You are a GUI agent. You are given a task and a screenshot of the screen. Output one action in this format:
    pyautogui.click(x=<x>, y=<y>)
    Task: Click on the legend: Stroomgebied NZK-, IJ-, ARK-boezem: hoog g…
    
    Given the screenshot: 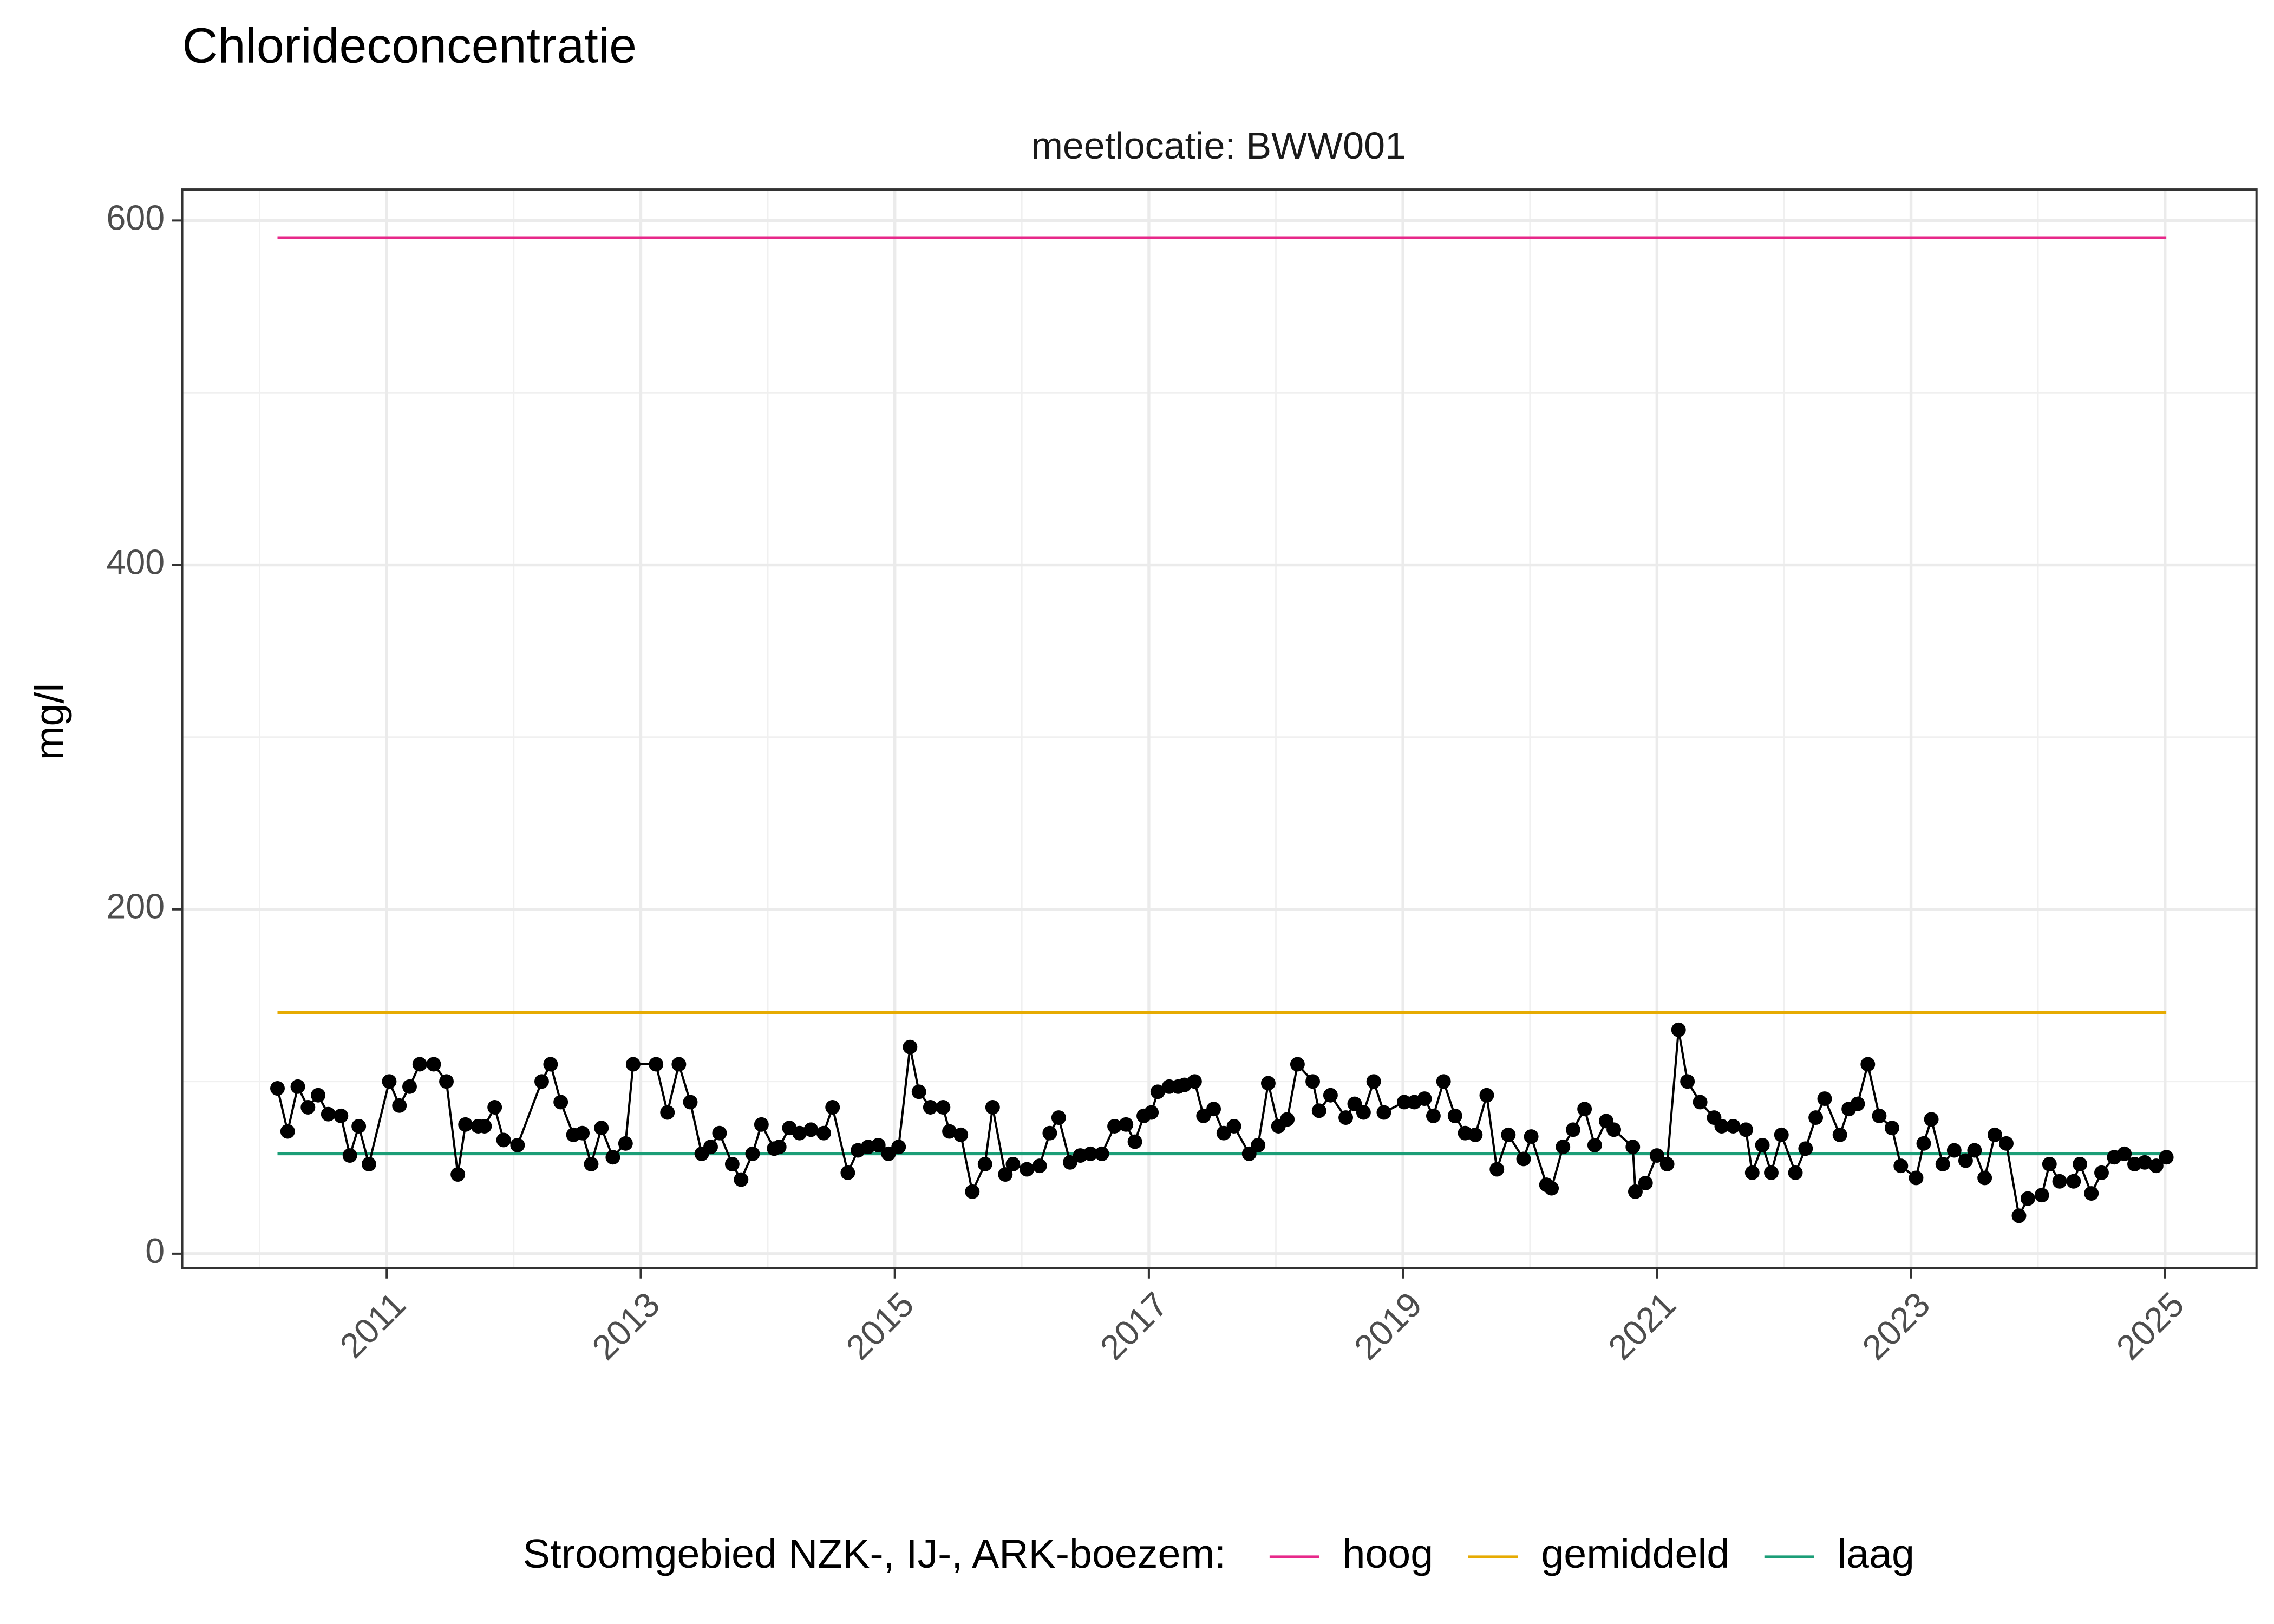 What is the action you would take?
    pyautogui.click(x=1219, y=1553)
    